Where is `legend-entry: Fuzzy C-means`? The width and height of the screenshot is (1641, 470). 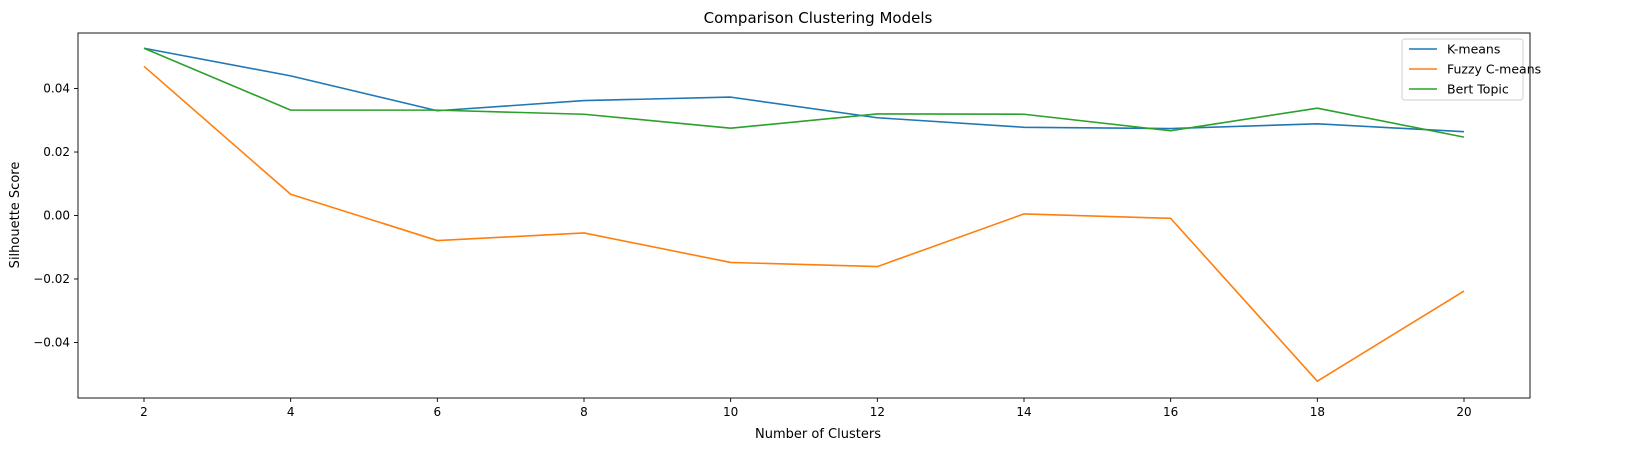
legend-entry: Fuzzy C-means is located at coordinates (1494, 69).